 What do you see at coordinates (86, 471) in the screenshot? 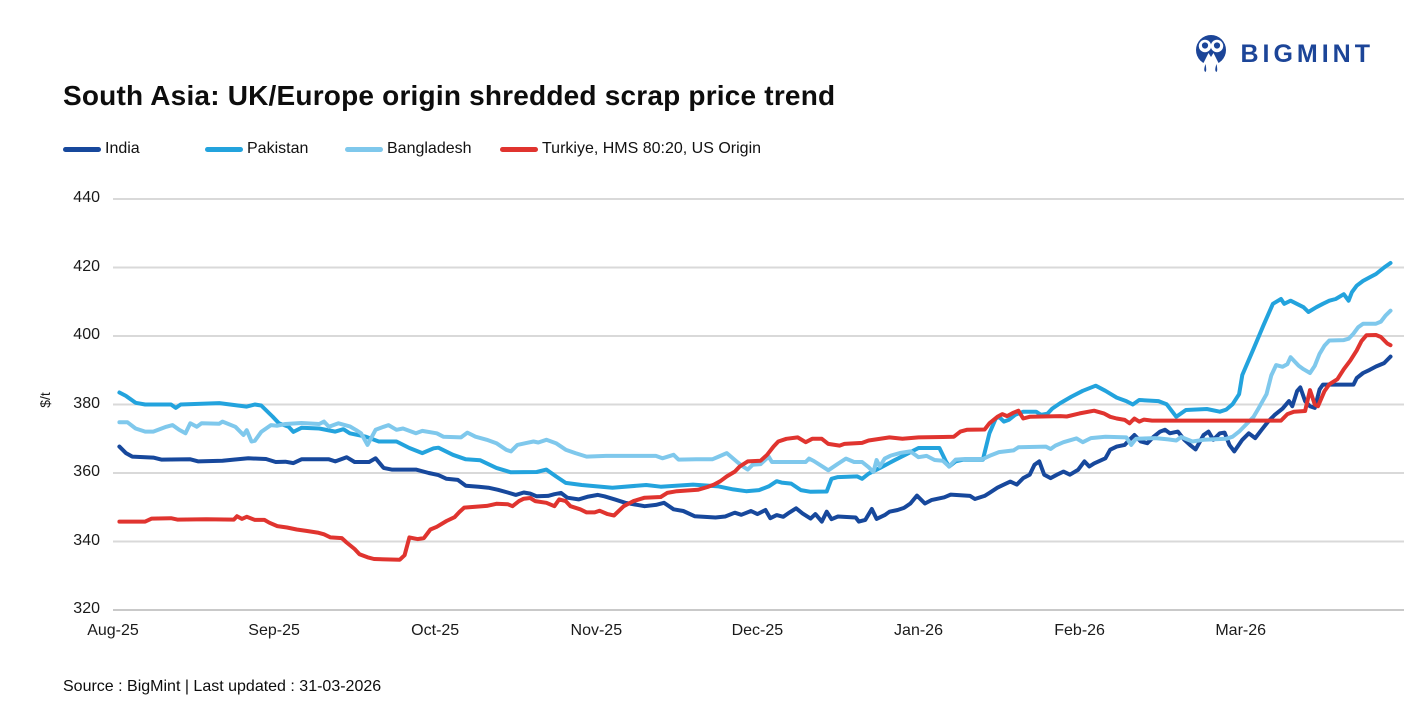
I see `y-tick-360: 360` at bounding box center [86, 471].